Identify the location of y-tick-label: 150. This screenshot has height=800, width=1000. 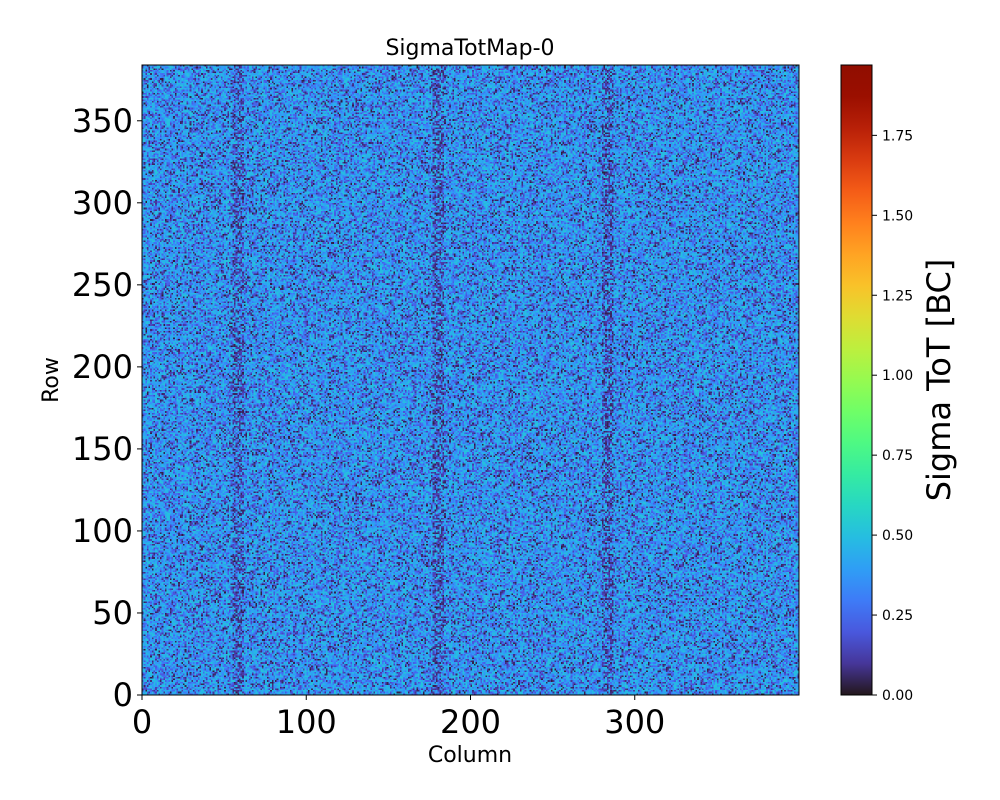
(102, 449).